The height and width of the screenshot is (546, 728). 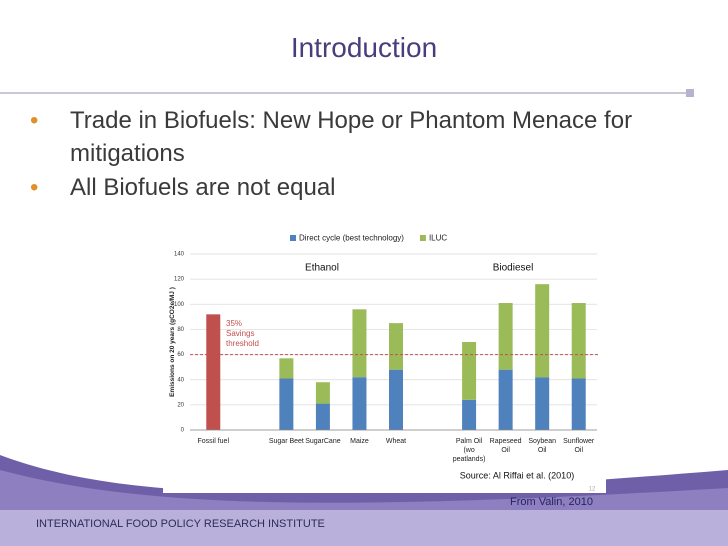 What do you see at coordinates (513, 268) in the screenshot?
I see `group-label: Biodiesel` at bounding box center [513, 268].